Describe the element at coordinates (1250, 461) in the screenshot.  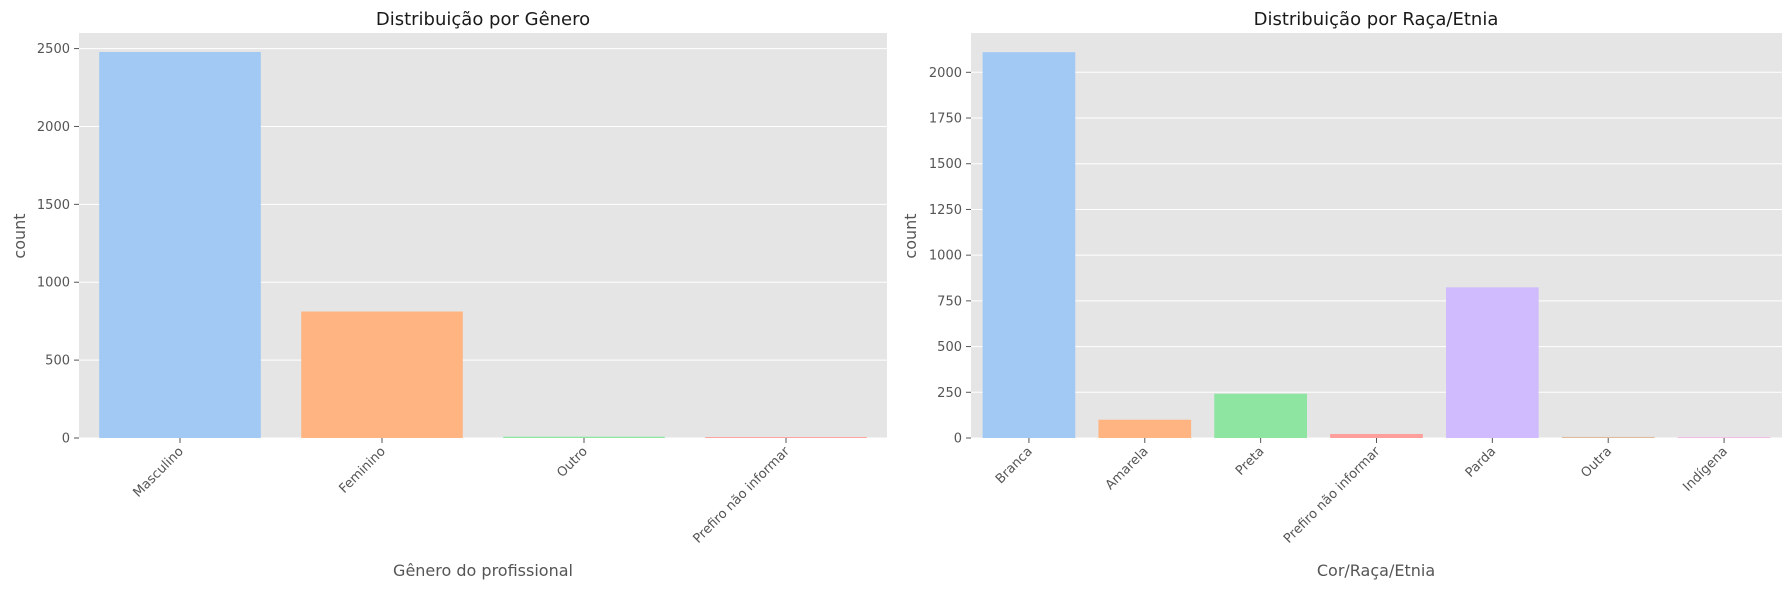
I see `x-tick-label: Preta` at that location.